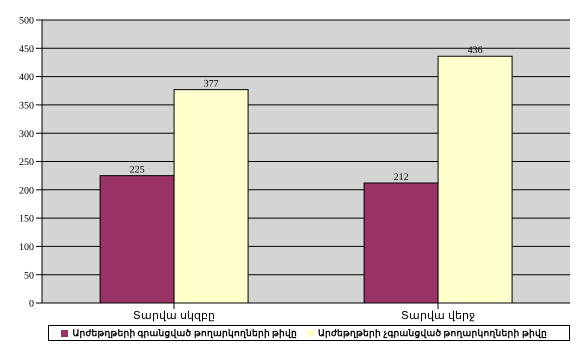 The width and height of the screenshot is (588, 353). What do you see at coordinates (184, 333) in the screenshot?
I see `legend-label: Արժեթղթերի գրանցված թողարկողների թիվը` at bounding box center [184, 333].